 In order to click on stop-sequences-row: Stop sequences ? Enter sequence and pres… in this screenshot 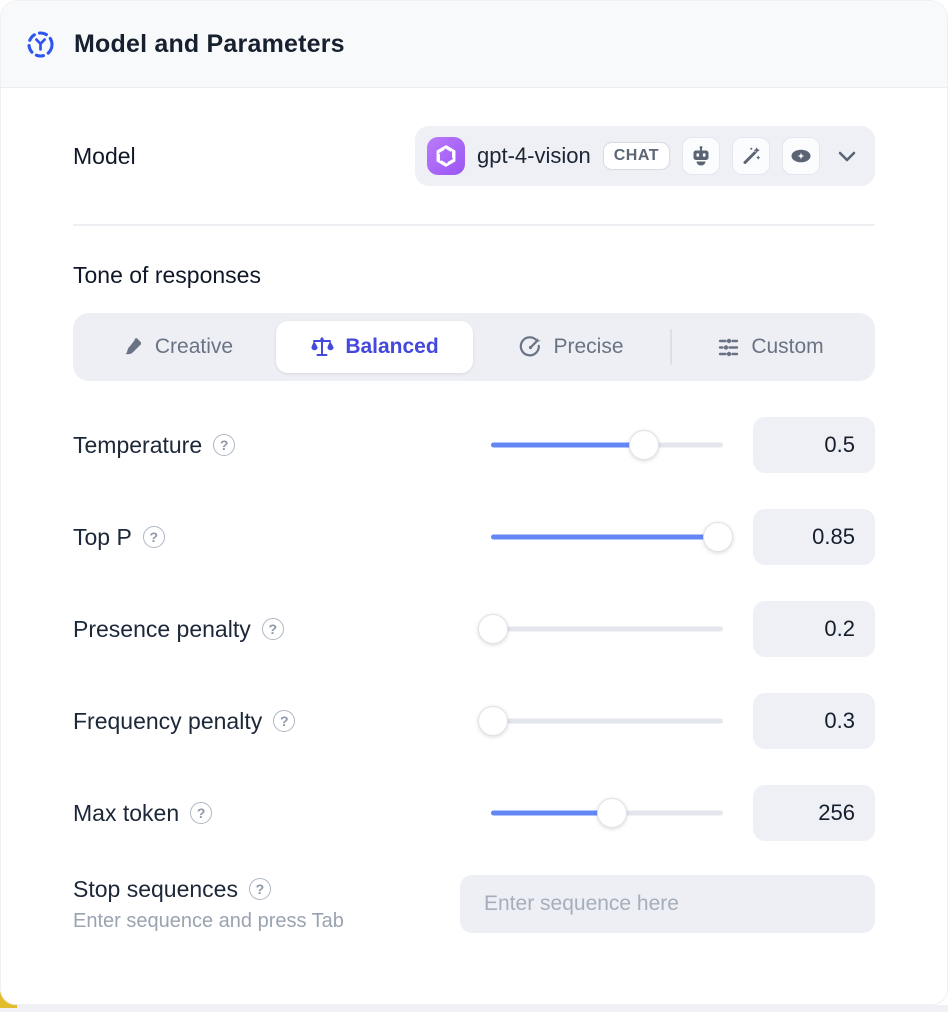, I will do `click(474, 904)`.